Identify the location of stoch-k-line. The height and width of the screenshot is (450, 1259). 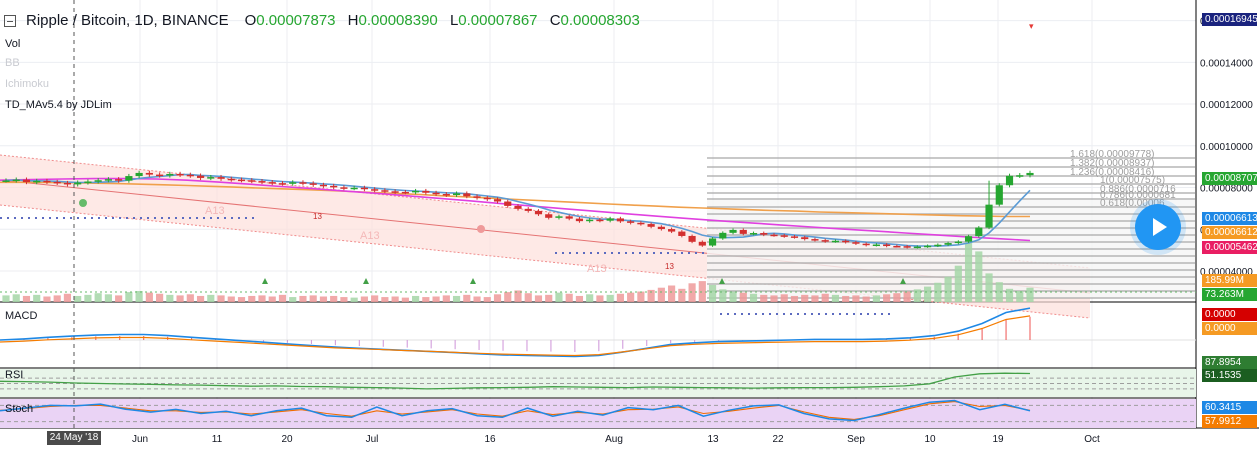
(515, 410).